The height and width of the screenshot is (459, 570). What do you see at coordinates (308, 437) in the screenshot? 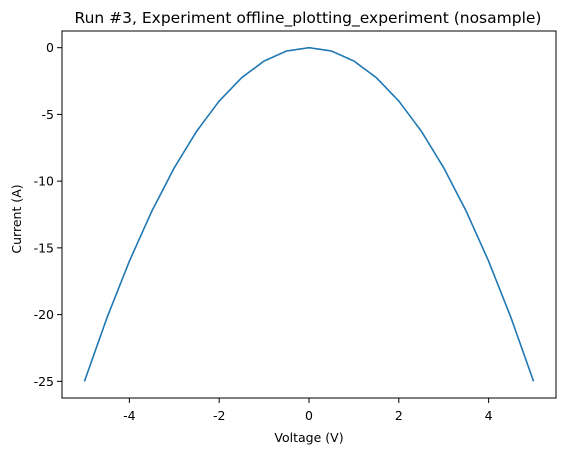
I see `x-axis-label: Voltage (V)` at bounding box center [308, 437].